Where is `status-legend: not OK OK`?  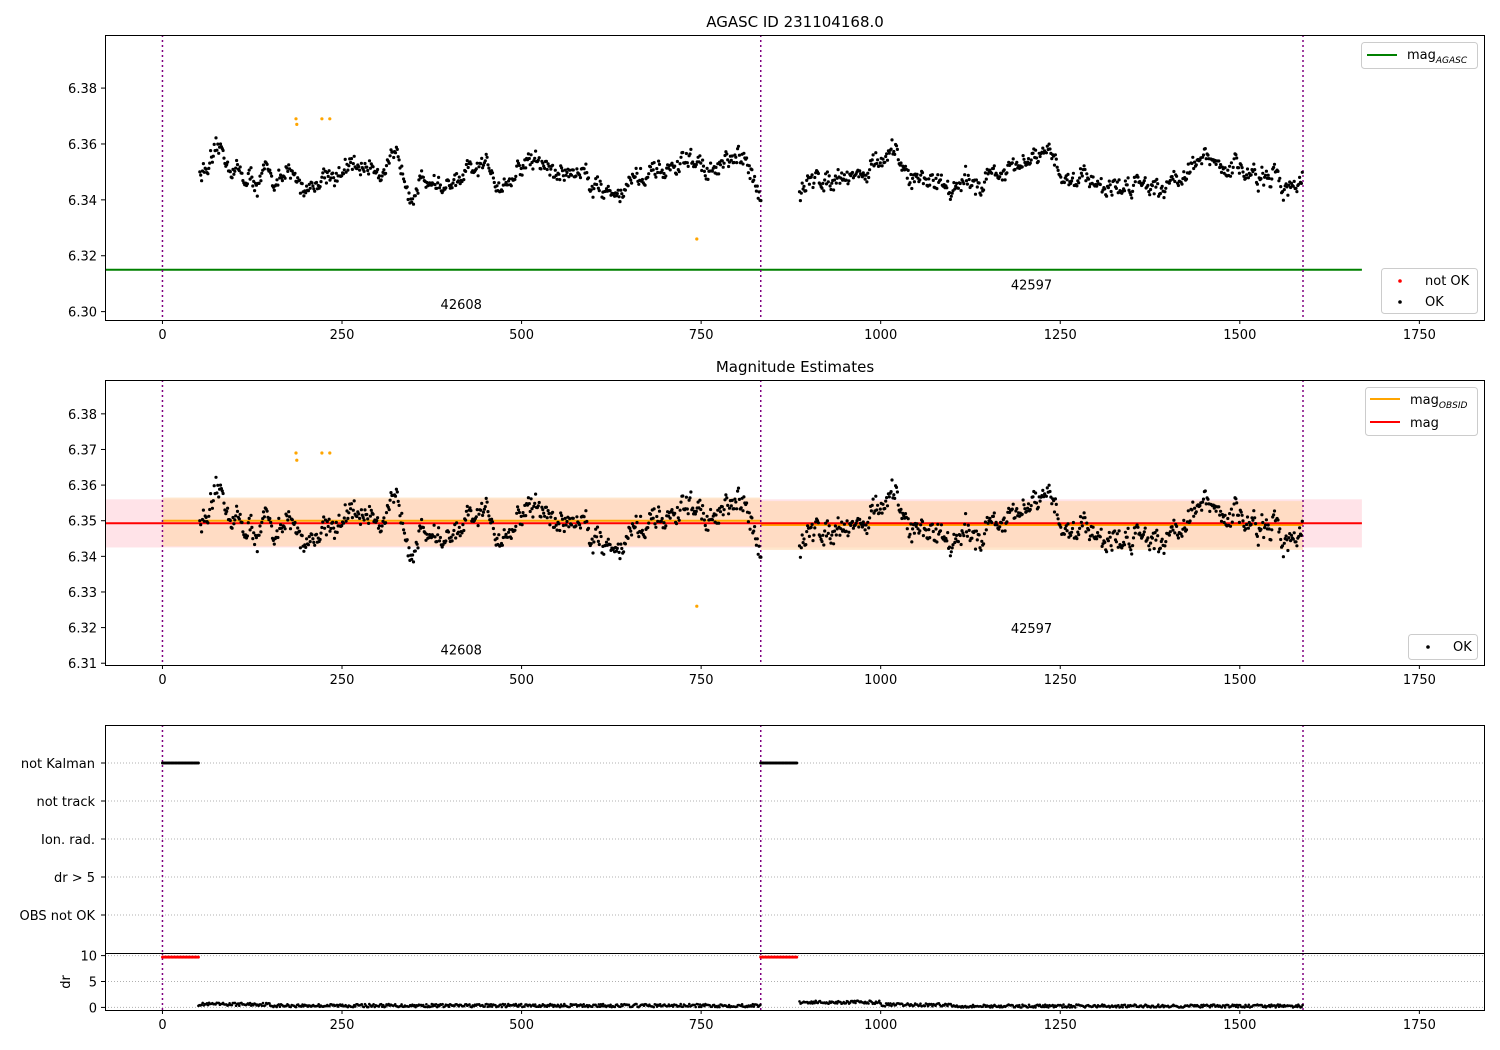
status-legend: not OK OK is located at coordinates (1429, 291).